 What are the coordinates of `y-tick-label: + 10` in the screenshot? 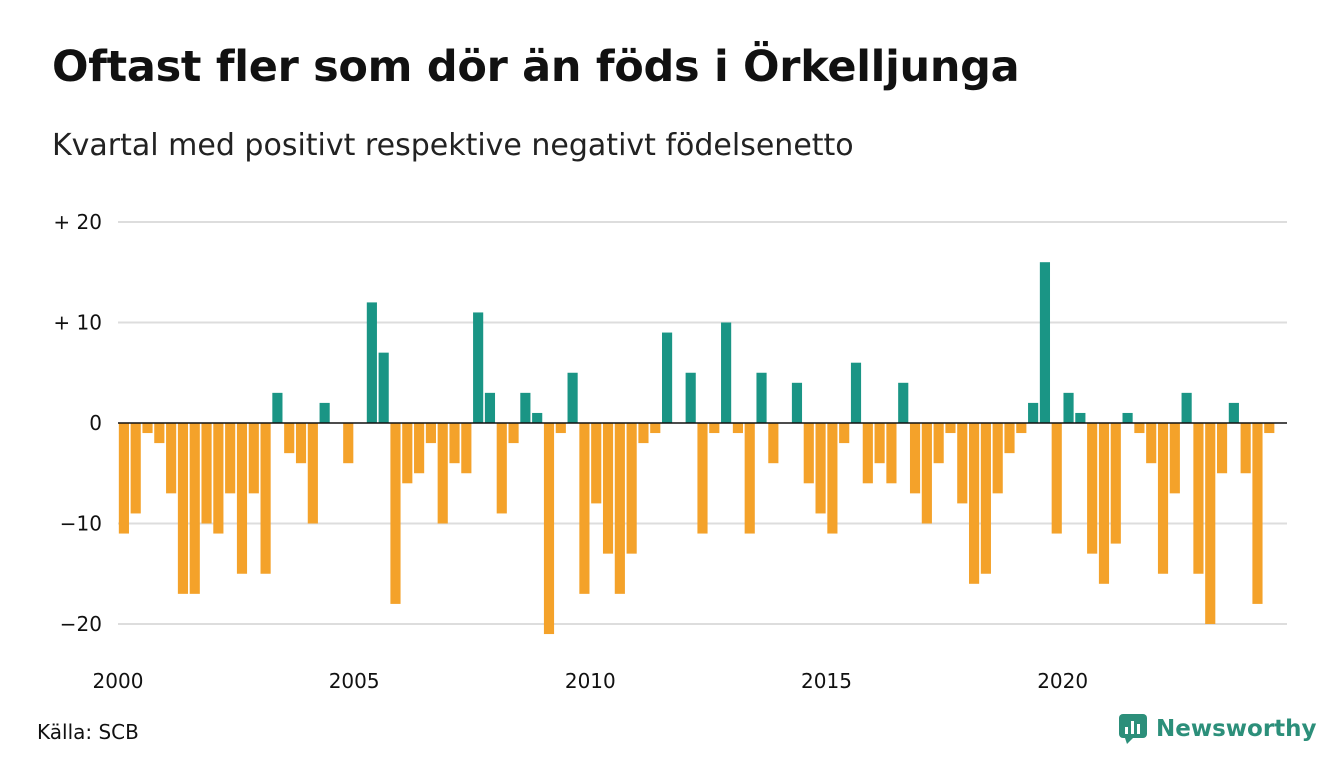 It's located at (77, 323).